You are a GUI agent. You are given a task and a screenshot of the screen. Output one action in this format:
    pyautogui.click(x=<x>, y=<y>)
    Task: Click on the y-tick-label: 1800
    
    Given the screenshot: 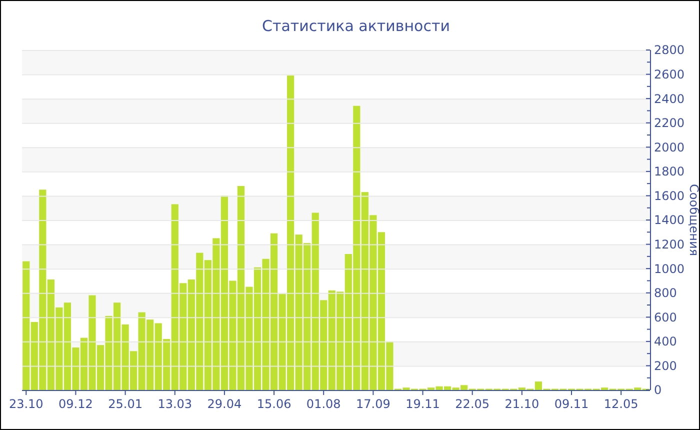 What is the action you would take?
    pyautogui.click(x=669, y=171)
    